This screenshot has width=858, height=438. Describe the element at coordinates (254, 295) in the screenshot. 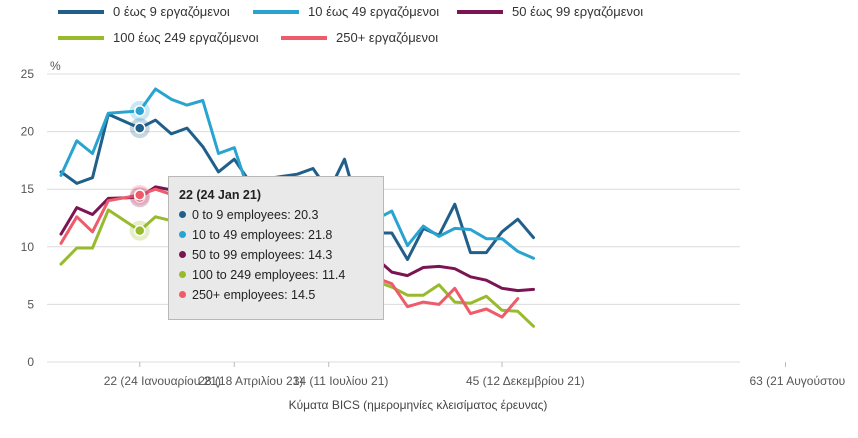

I see `tooltip-row-label: 250+ employees: 14.5` at that location.